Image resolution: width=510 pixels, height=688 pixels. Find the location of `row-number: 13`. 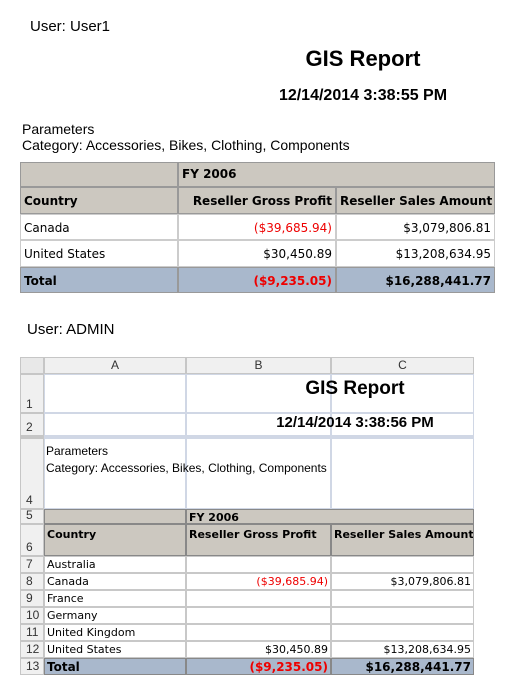

row-number: 13 is located at coordinates (32, 666).